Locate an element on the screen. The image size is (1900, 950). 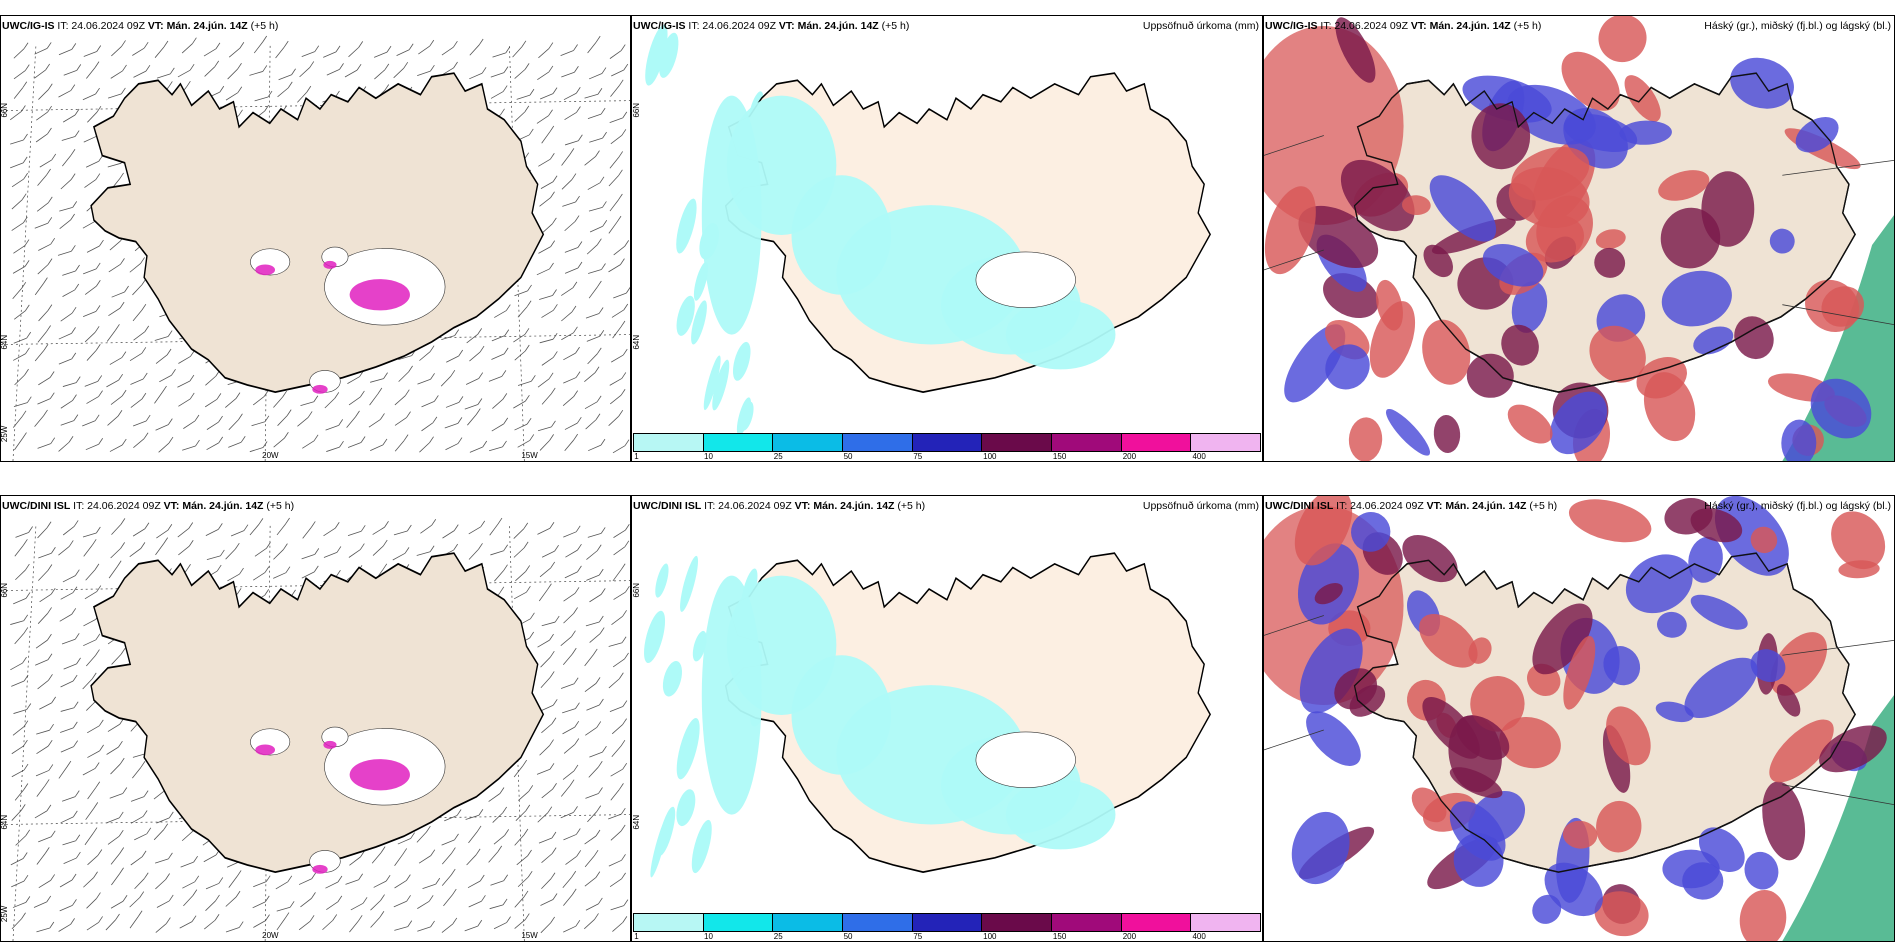
axis-label: 66N is located at coordinates (636, 590).